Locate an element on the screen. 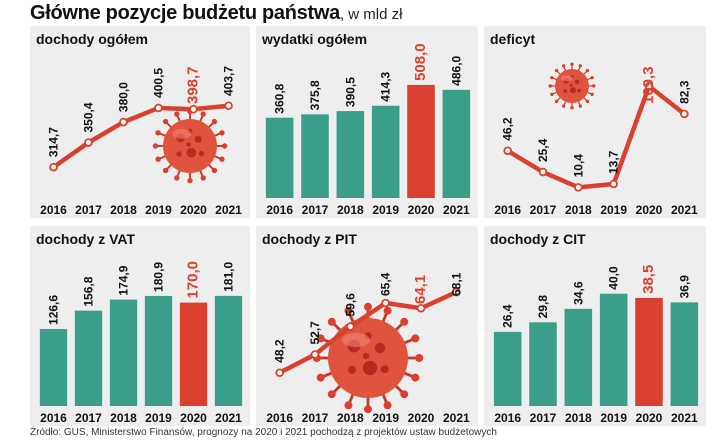 The height and width of the screenshot is (440, 720). data-label: 29,8 is located at coordinates (543, 307).